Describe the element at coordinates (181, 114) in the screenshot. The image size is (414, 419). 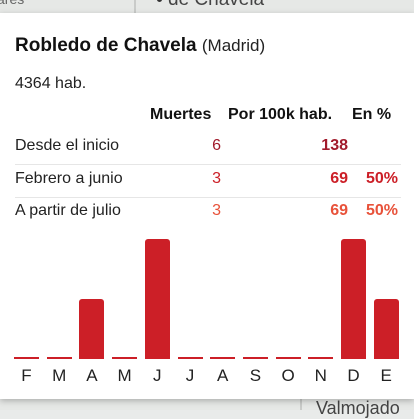
I see `header-deaths: Muertes` at that location.